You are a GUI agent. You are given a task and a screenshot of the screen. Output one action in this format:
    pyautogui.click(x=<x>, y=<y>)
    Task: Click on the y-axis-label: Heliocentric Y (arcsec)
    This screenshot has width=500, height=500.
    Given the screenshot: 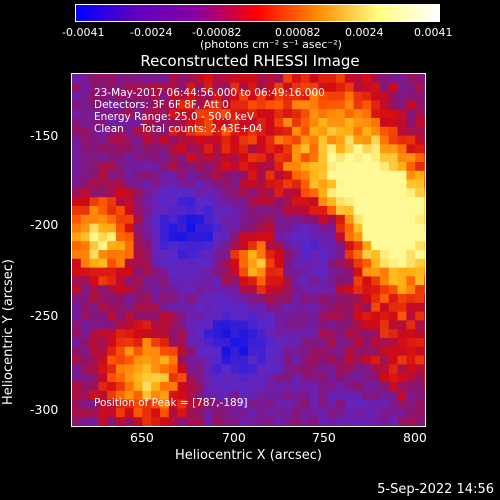 What is the action you would take?
    pyautogui.click(x=8, y=332)
    